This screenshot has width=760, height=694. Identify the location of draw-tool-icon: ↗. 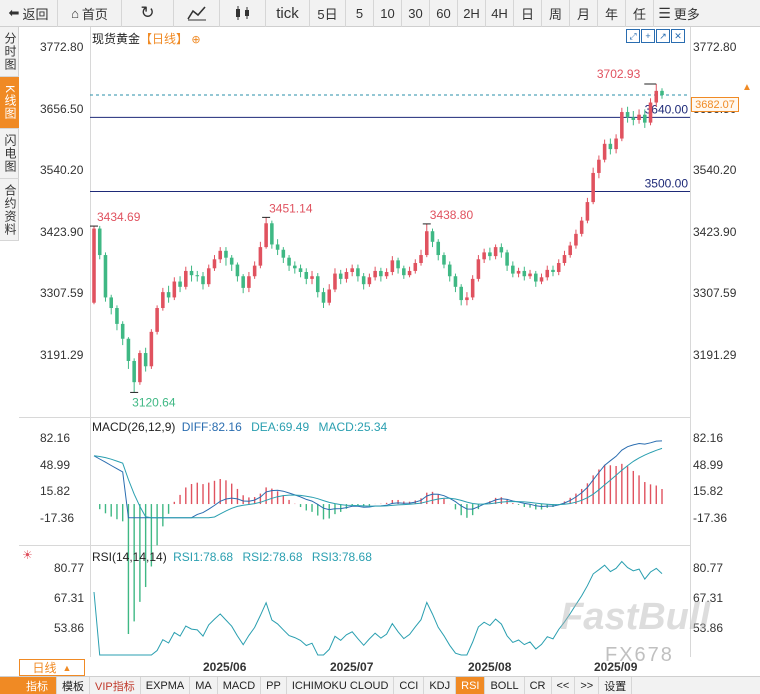
(663, 36).